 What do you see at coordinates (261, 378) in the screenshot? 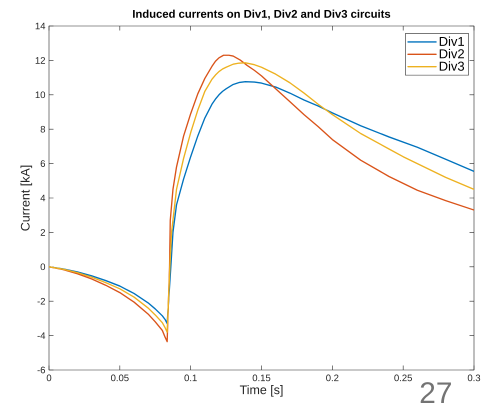
I see `x-tick-label: 0.15` at bounding box center [261, 378].